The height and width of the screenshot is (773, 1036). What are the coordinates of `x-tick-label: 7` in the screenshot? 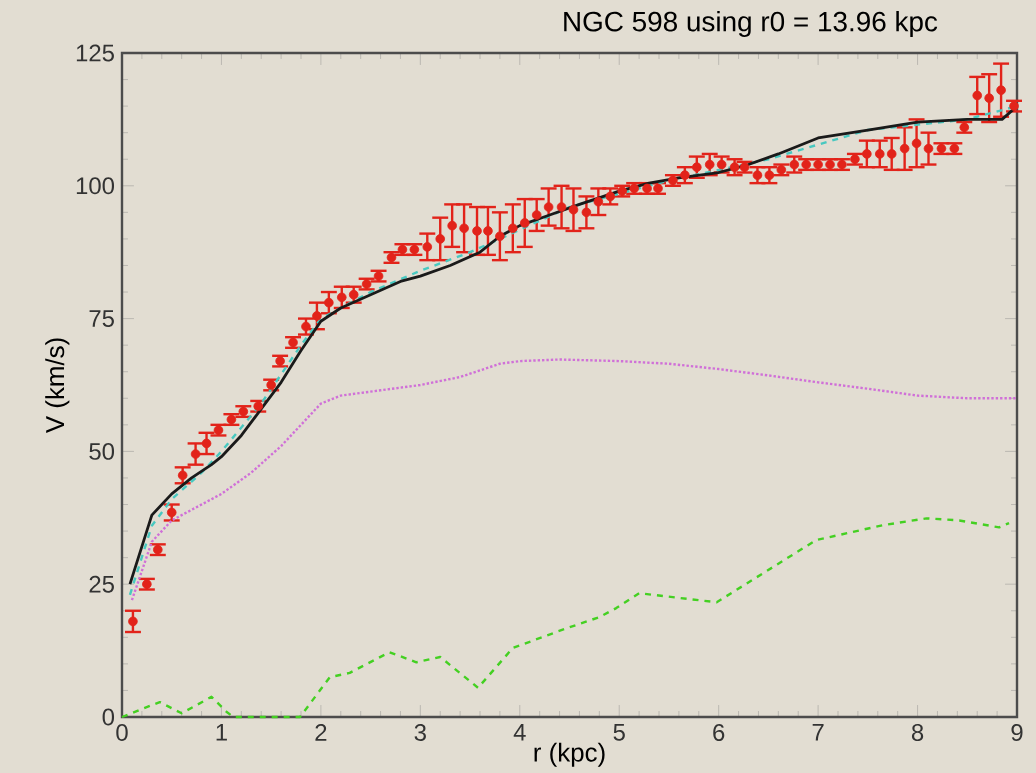 It's located at (818, 732).